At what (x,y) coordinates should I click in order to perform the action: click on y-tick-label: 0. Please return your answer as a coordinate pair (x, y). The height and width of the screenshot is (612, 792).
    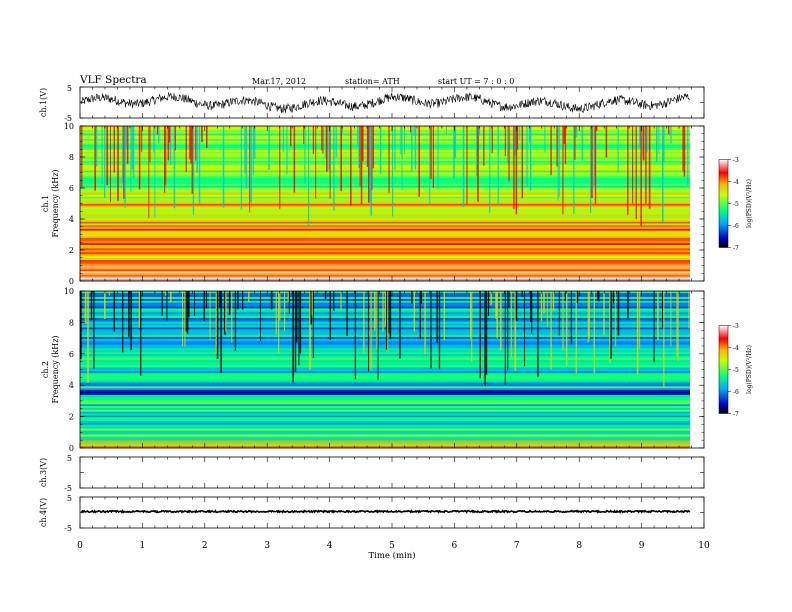
    Looking at the image, I should click on (71, 281).